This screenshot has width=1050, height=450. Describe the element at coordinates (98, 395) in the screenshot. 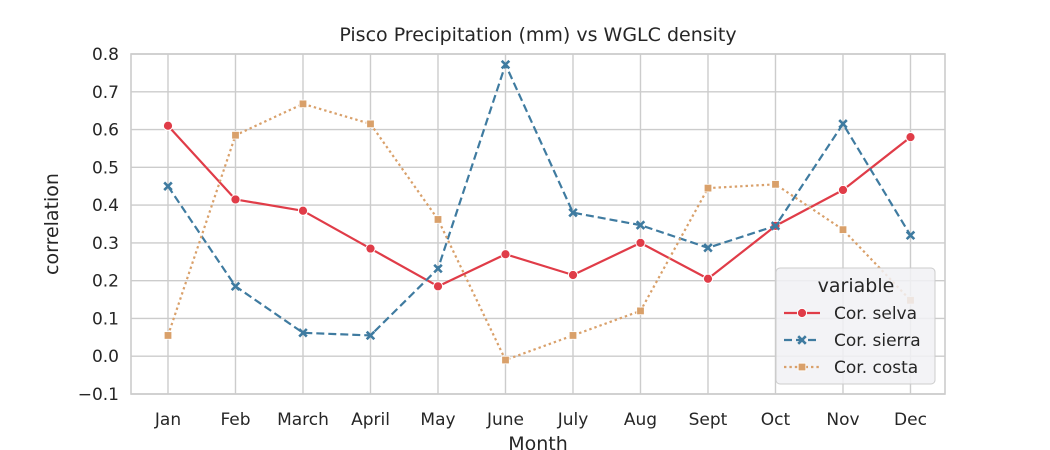

I see `y-tick-label: −0.1` at that location.